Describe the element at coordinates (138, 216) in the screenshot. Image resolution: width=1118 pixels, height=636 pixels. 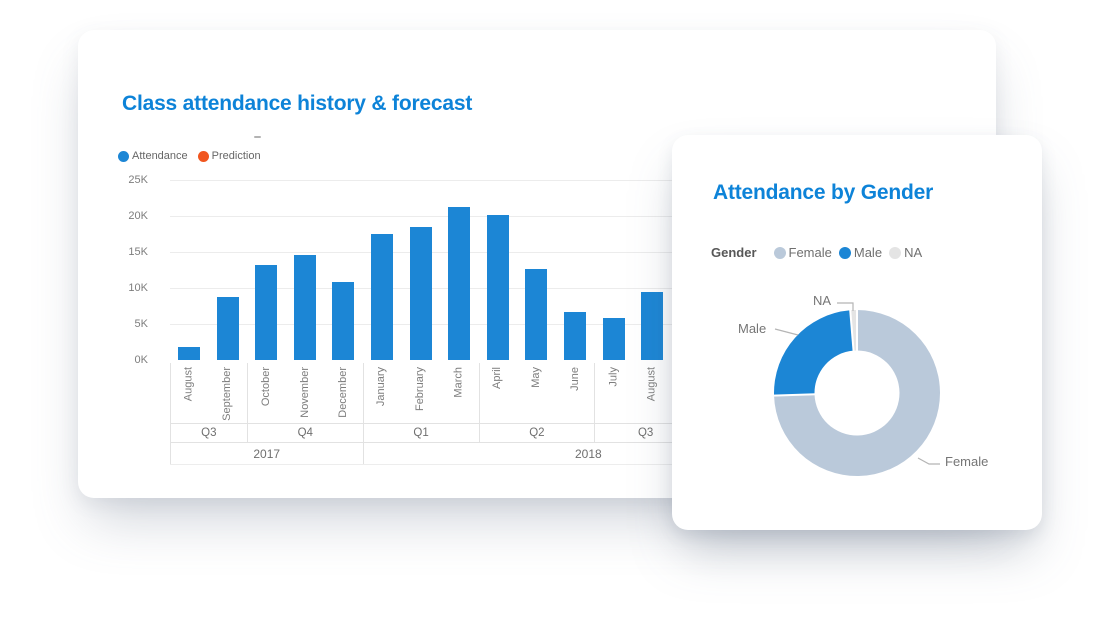
I see `y-axis-tick-label: 20K` at that location.